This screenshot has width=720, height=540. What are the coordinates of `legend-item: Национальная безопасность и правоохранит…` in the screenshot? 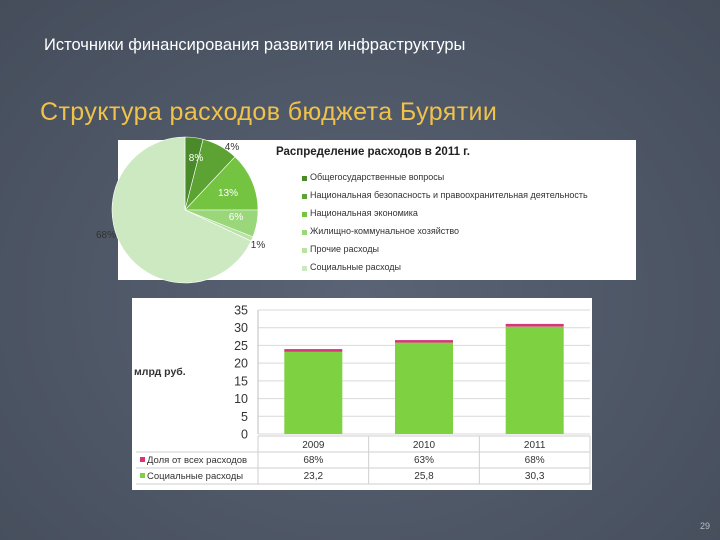 It's located at (472, 199).